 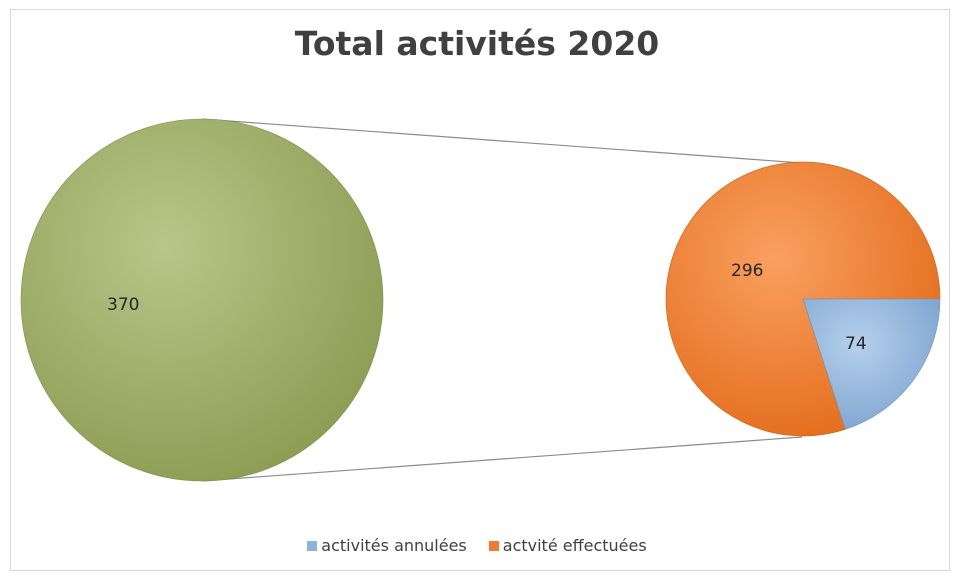 I want to click on legend-item-effectuees: actvité effectuées, so click(x=567, y=545).